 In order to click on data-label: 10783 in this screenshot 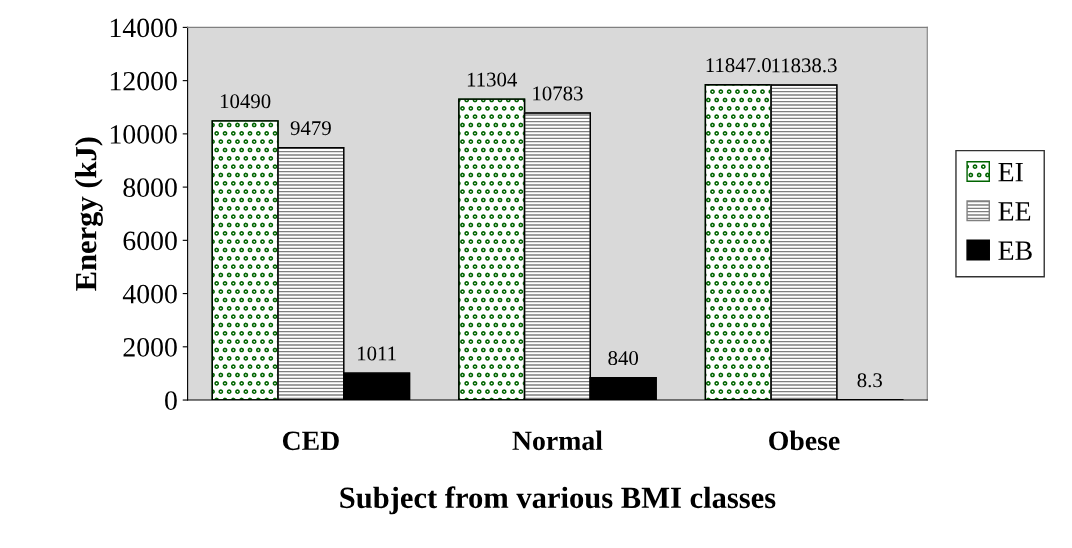, I will do `click(558, 93)`.